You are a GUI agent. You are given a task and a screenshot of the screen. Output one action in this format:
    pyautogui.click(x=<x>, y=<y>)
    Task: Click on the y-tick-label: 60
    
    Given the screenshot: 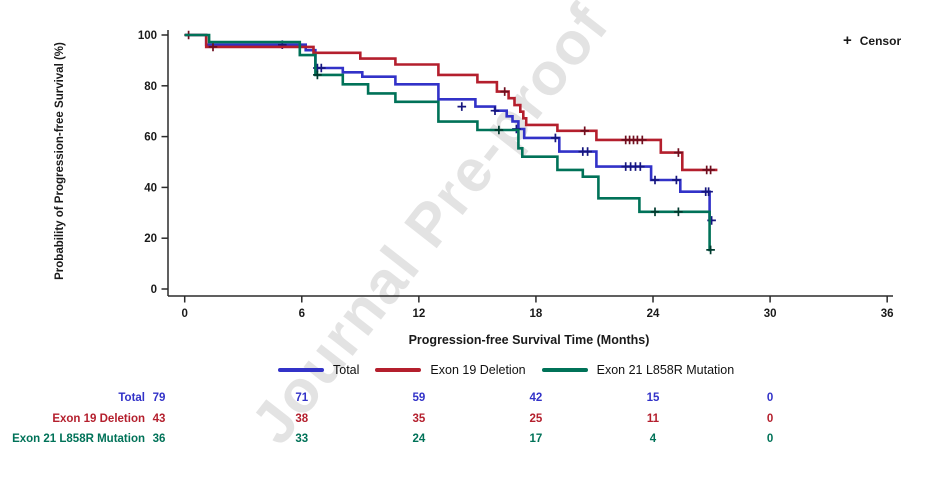 What is the action you would take?
    pyautogui.click(x=150, y=138)
    